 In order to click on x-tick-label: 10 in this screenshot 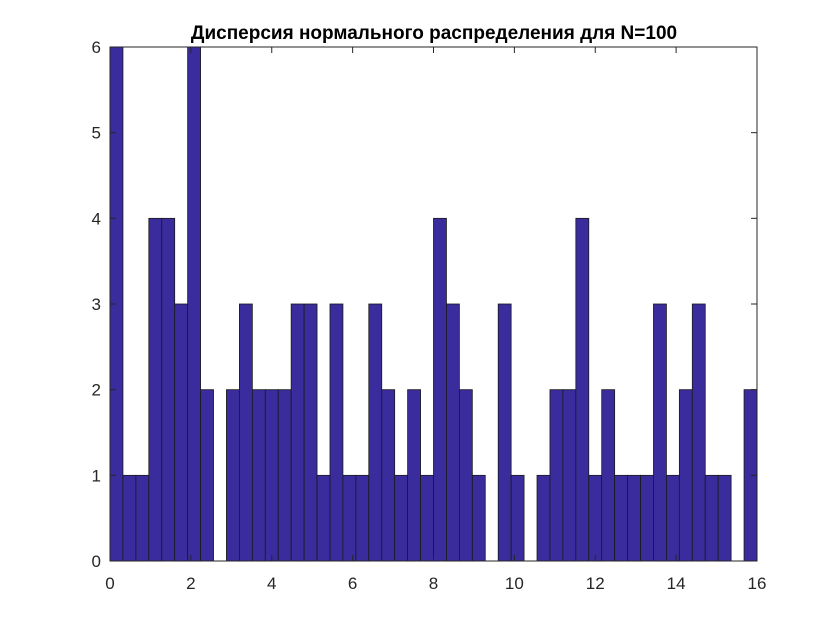, I will do `click(514, 583)`.